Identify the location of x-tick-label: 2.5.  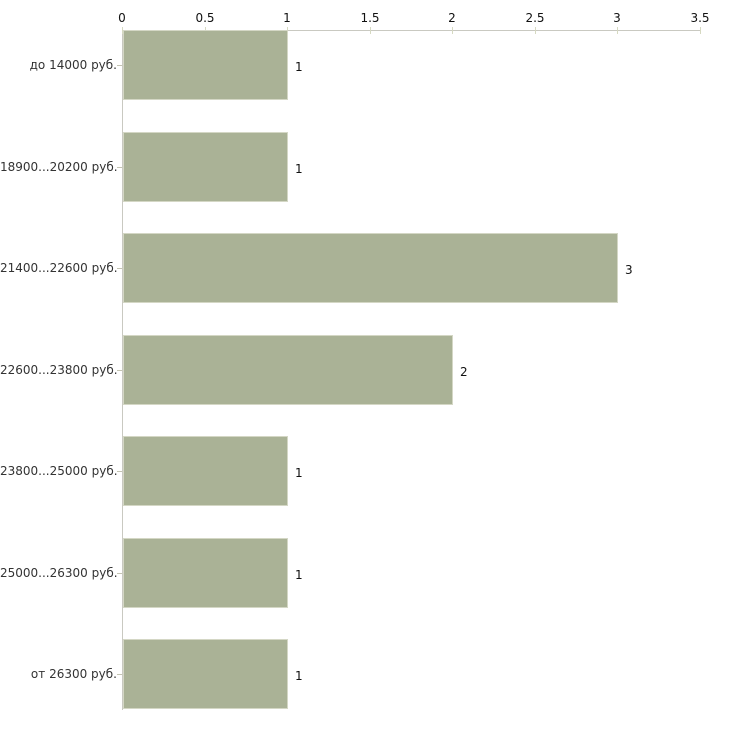
(535, 18).